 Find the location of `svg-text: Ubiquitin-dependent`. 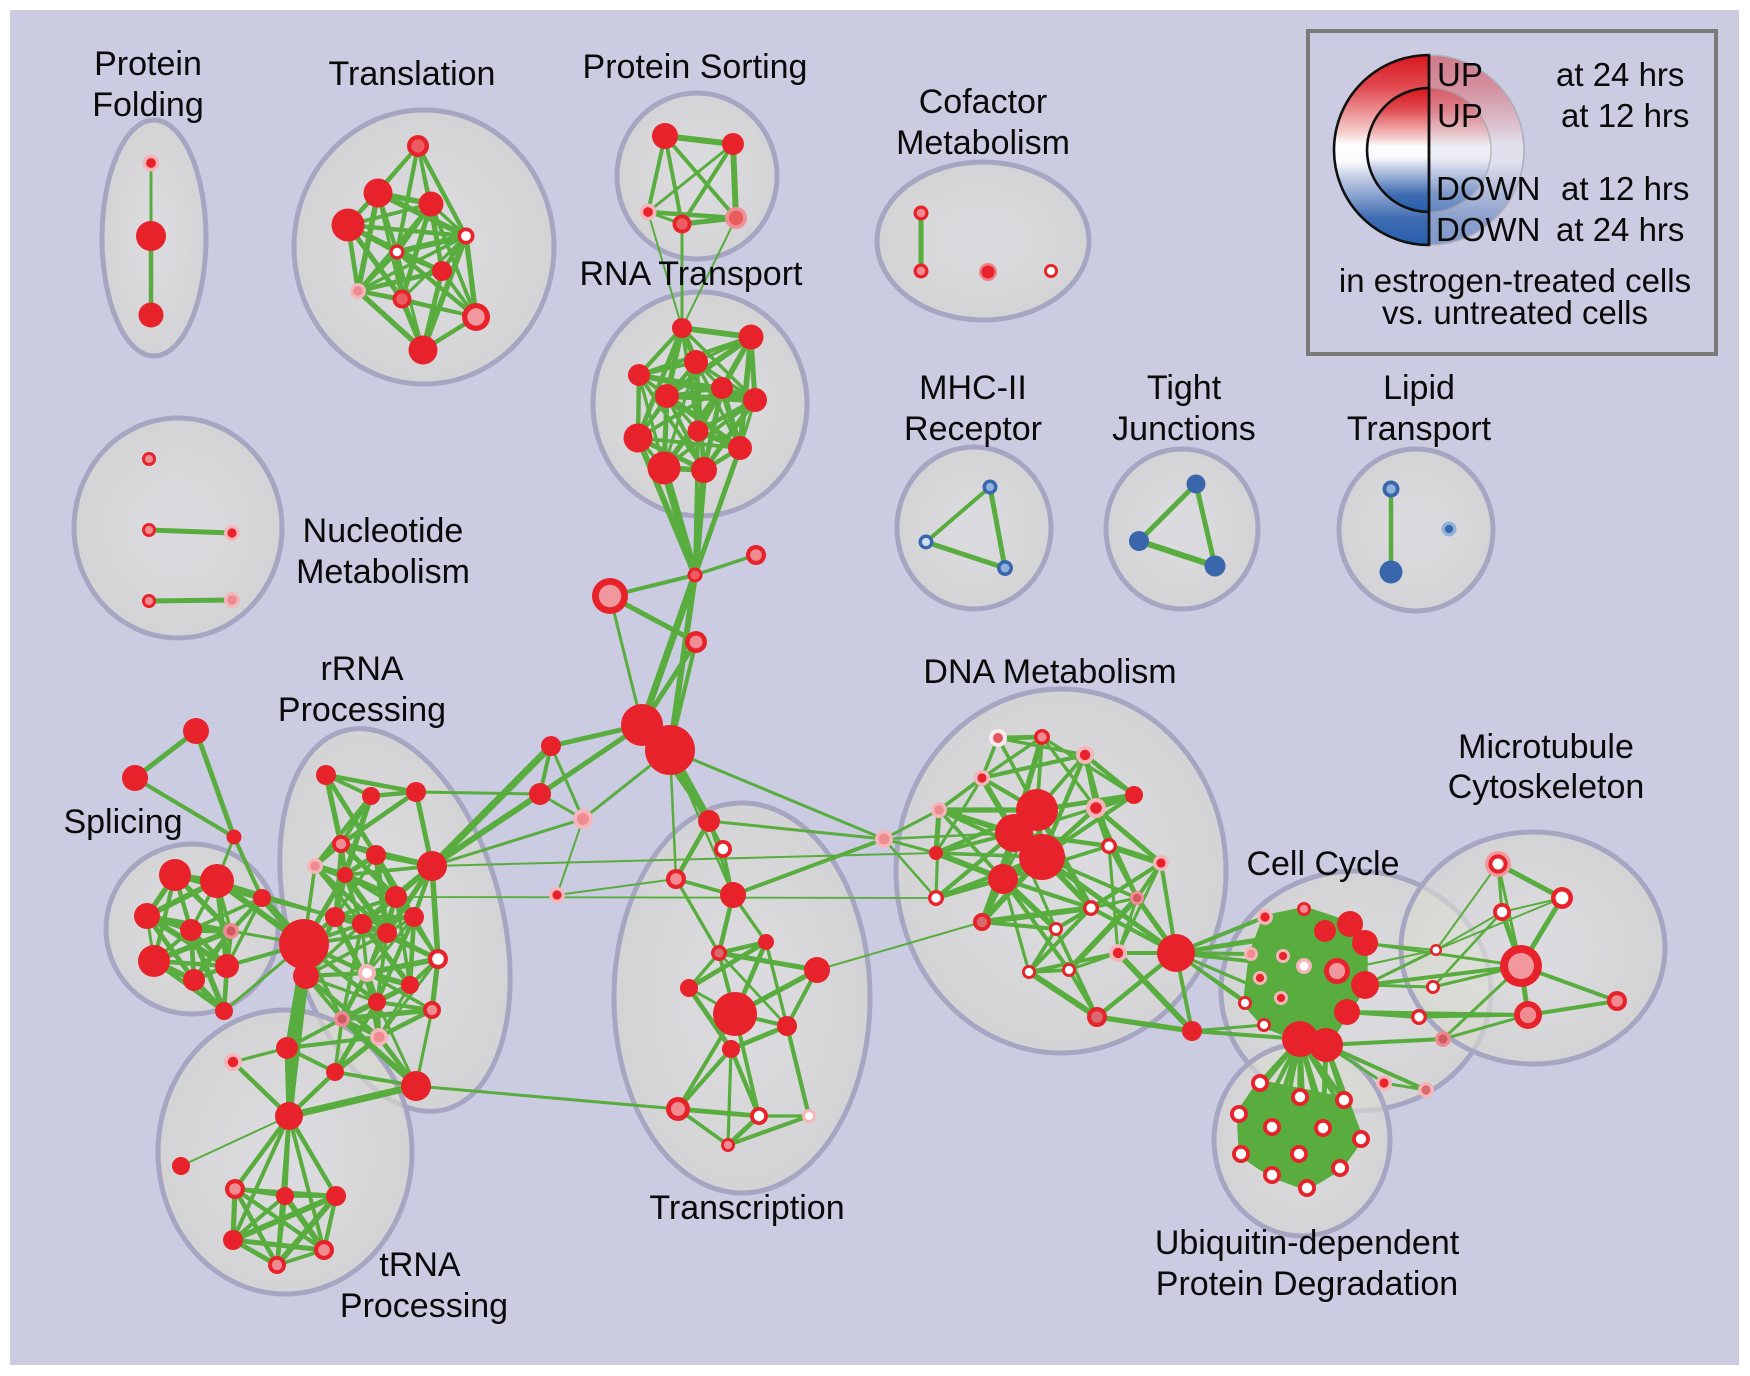

svg-text: Ubiquitin-dependent is located at coordinates (1307, 1243).